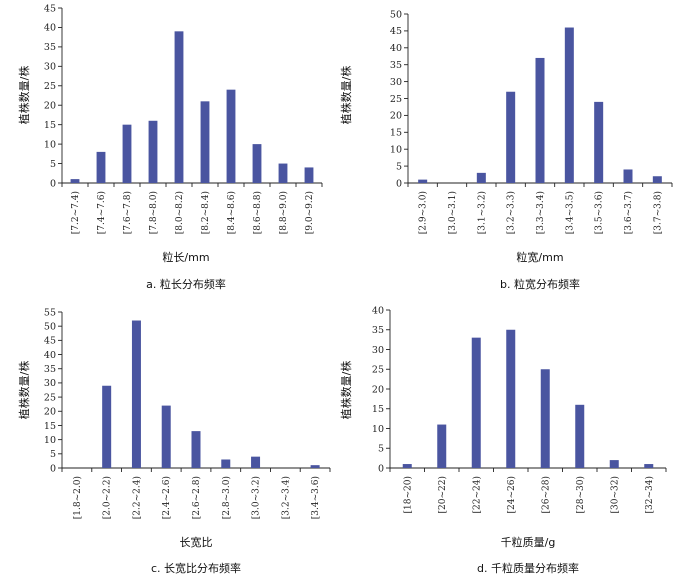 Image resolution: width=700 pixels, height=576 pixels. I want to click on x-tick-label: [9.0~9.2), so click(309, 212).